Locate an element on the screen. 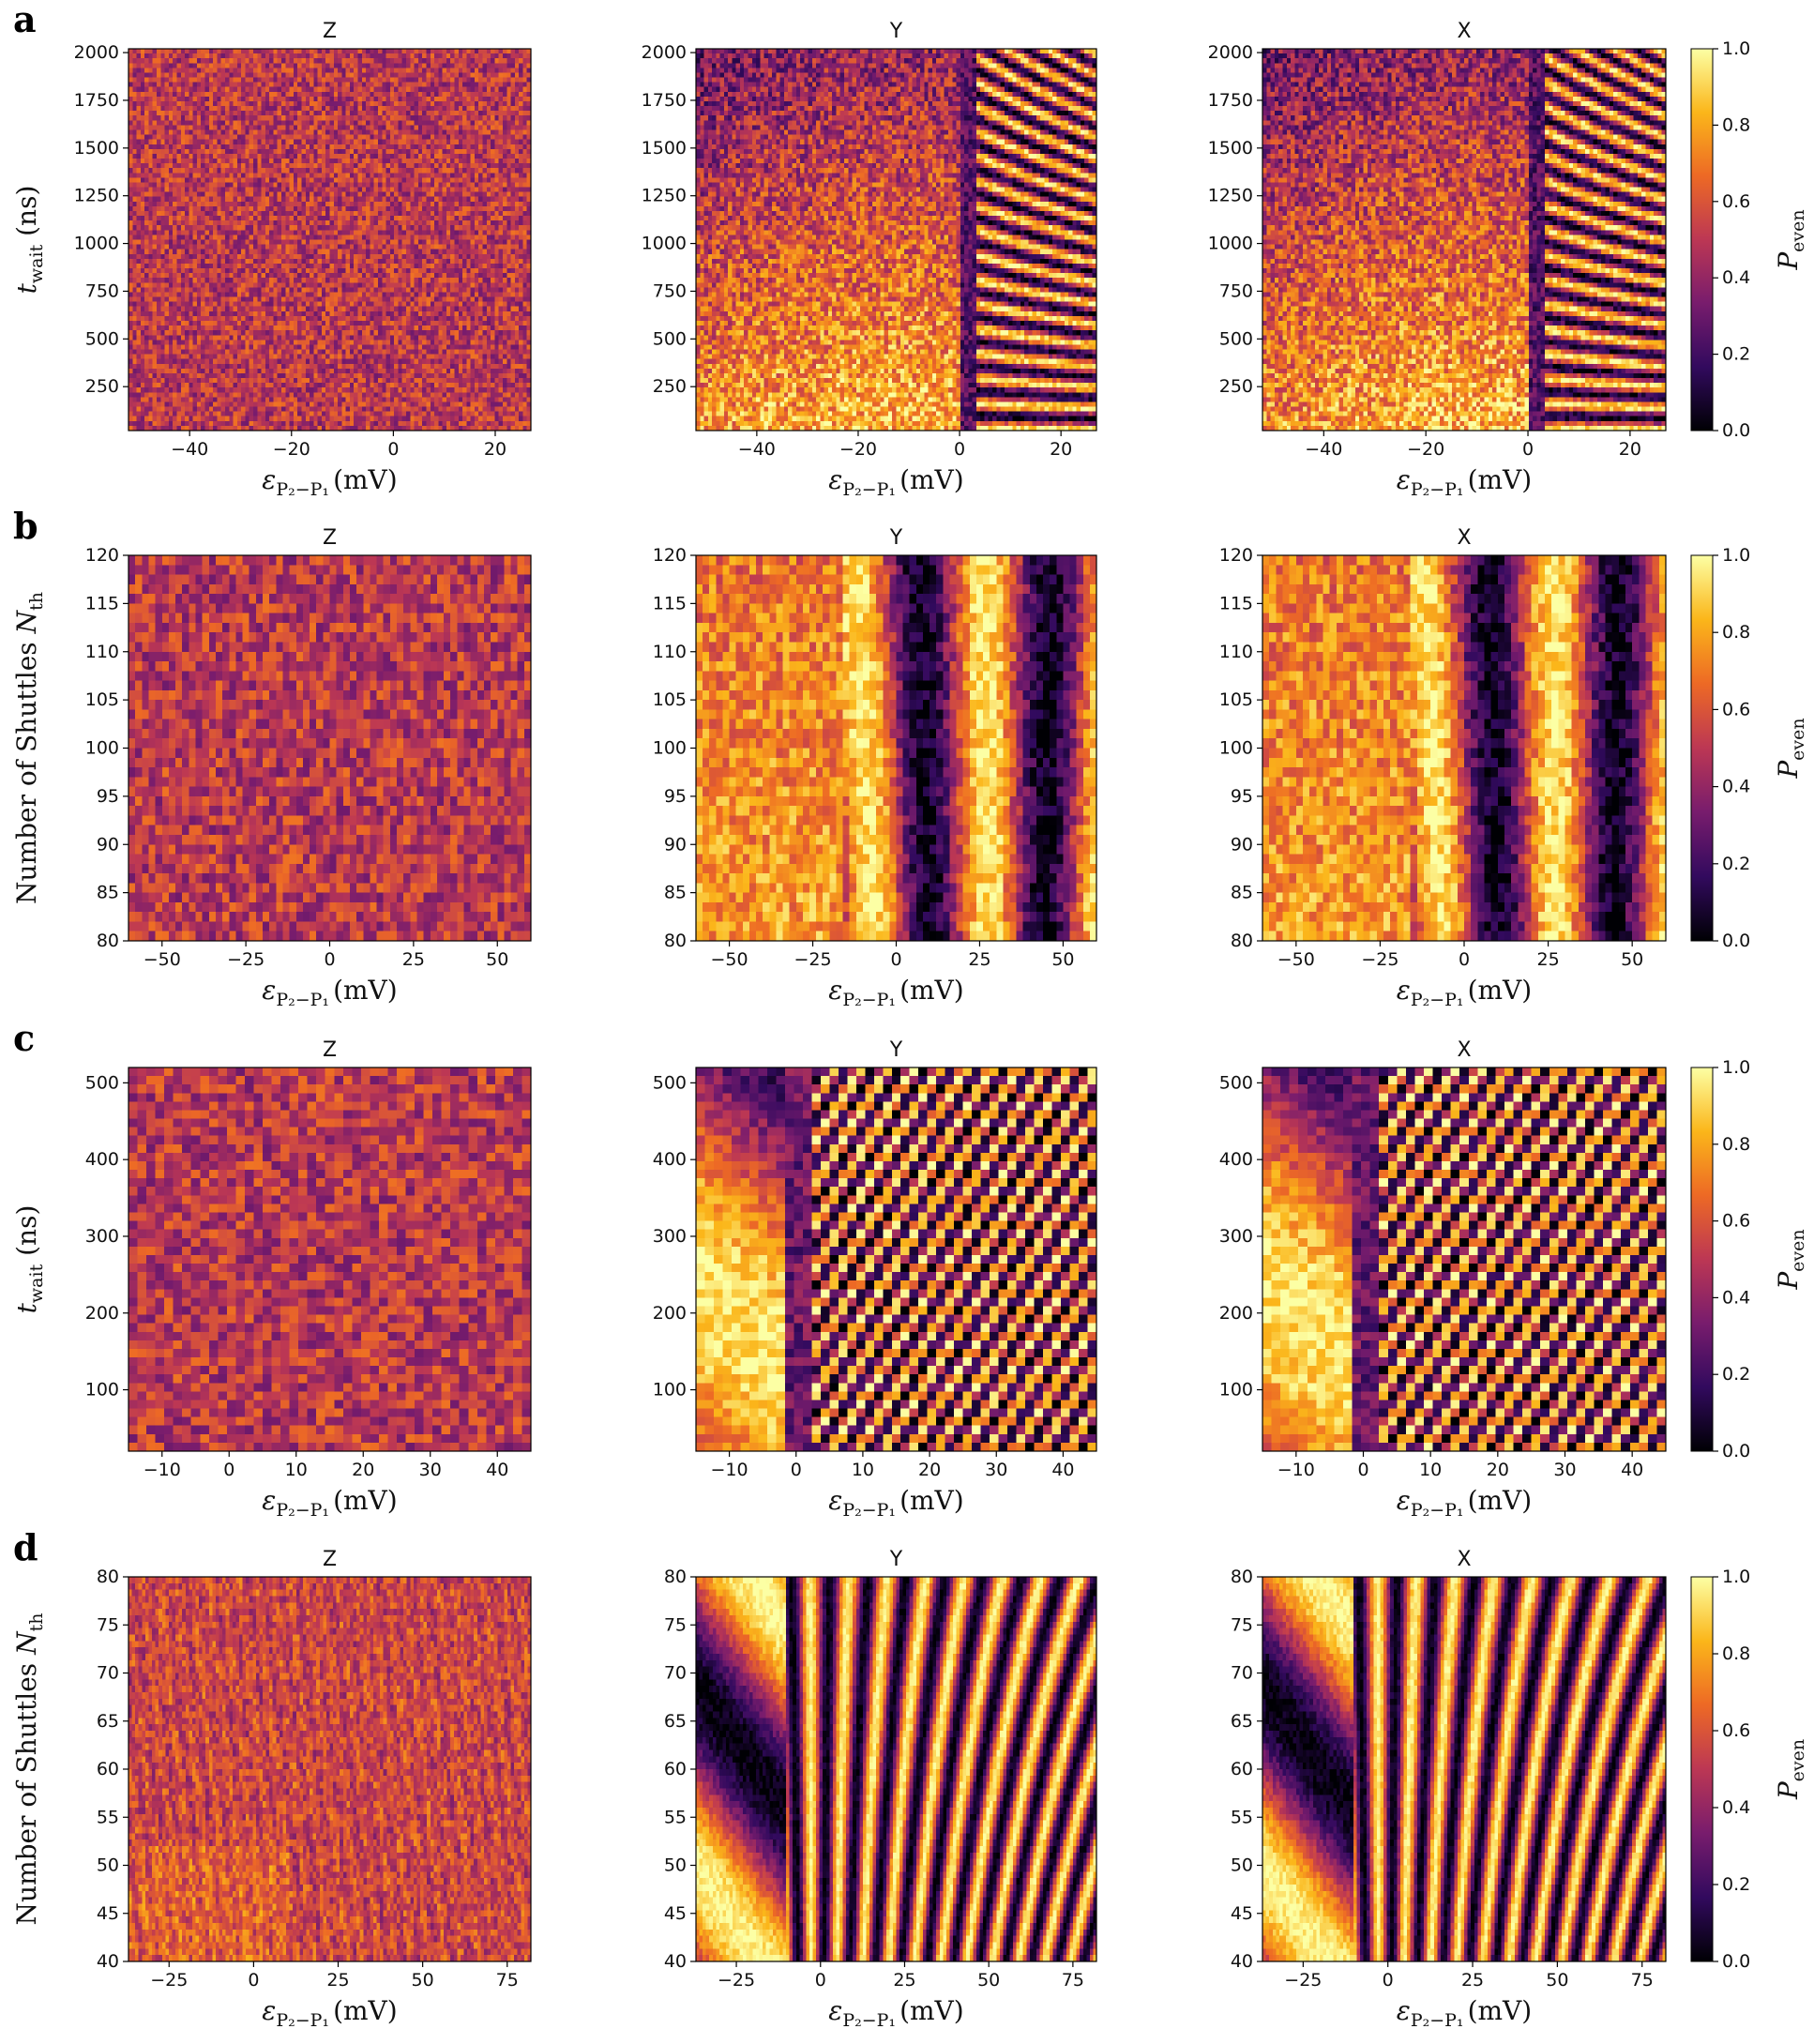 The height and width of the screenshot is (2044, 1814). x-axis-label-b-Z: εP₂−P₁ (mV) is located at coordinates (329, 992).